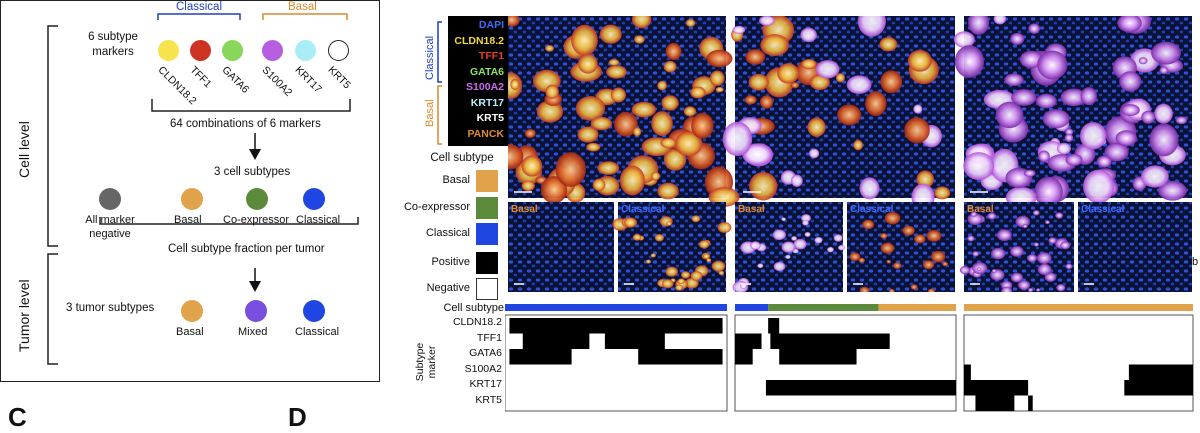 Image resolution: width=1200 pixels, height=433 pixels. What do you see at coordinates (485, 133) in the screenshot?
I see `channel-label: PANCK` at bounding box center [485, 133].